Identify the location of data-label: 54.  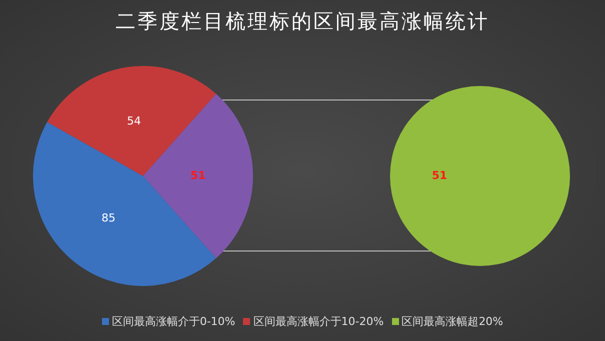
(133, 121).